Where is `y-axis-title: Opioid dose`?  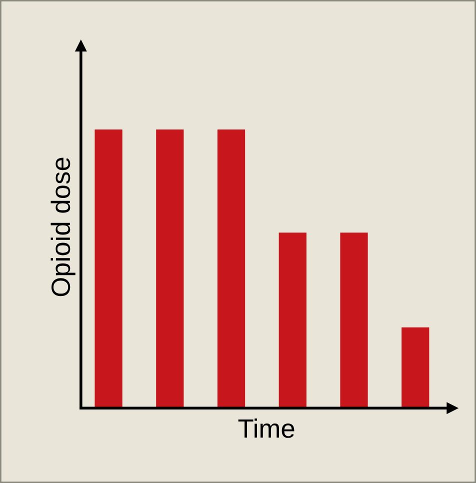 y-axis-title: Opioid dose is located at coordinates (63, 227).